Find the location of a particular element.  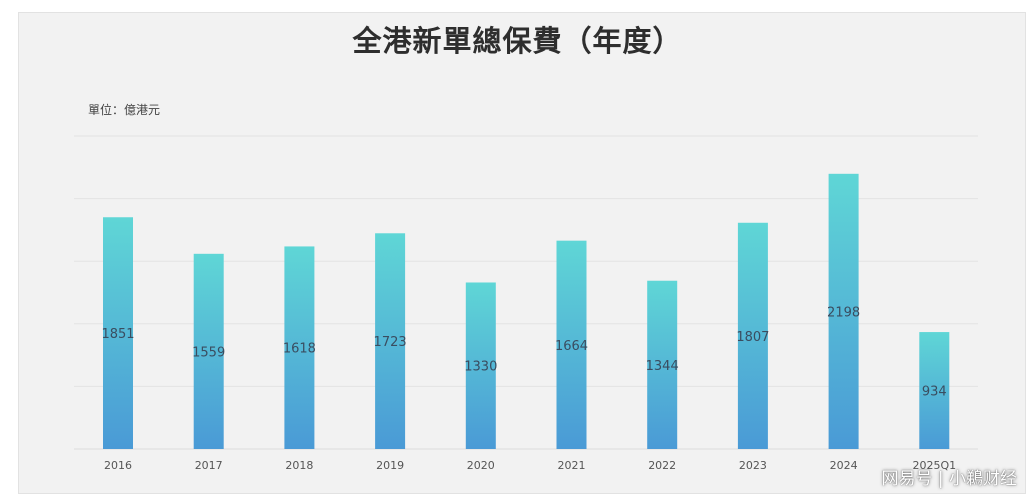

data-label-2022: 1344 is located at coordinates (662, 366).